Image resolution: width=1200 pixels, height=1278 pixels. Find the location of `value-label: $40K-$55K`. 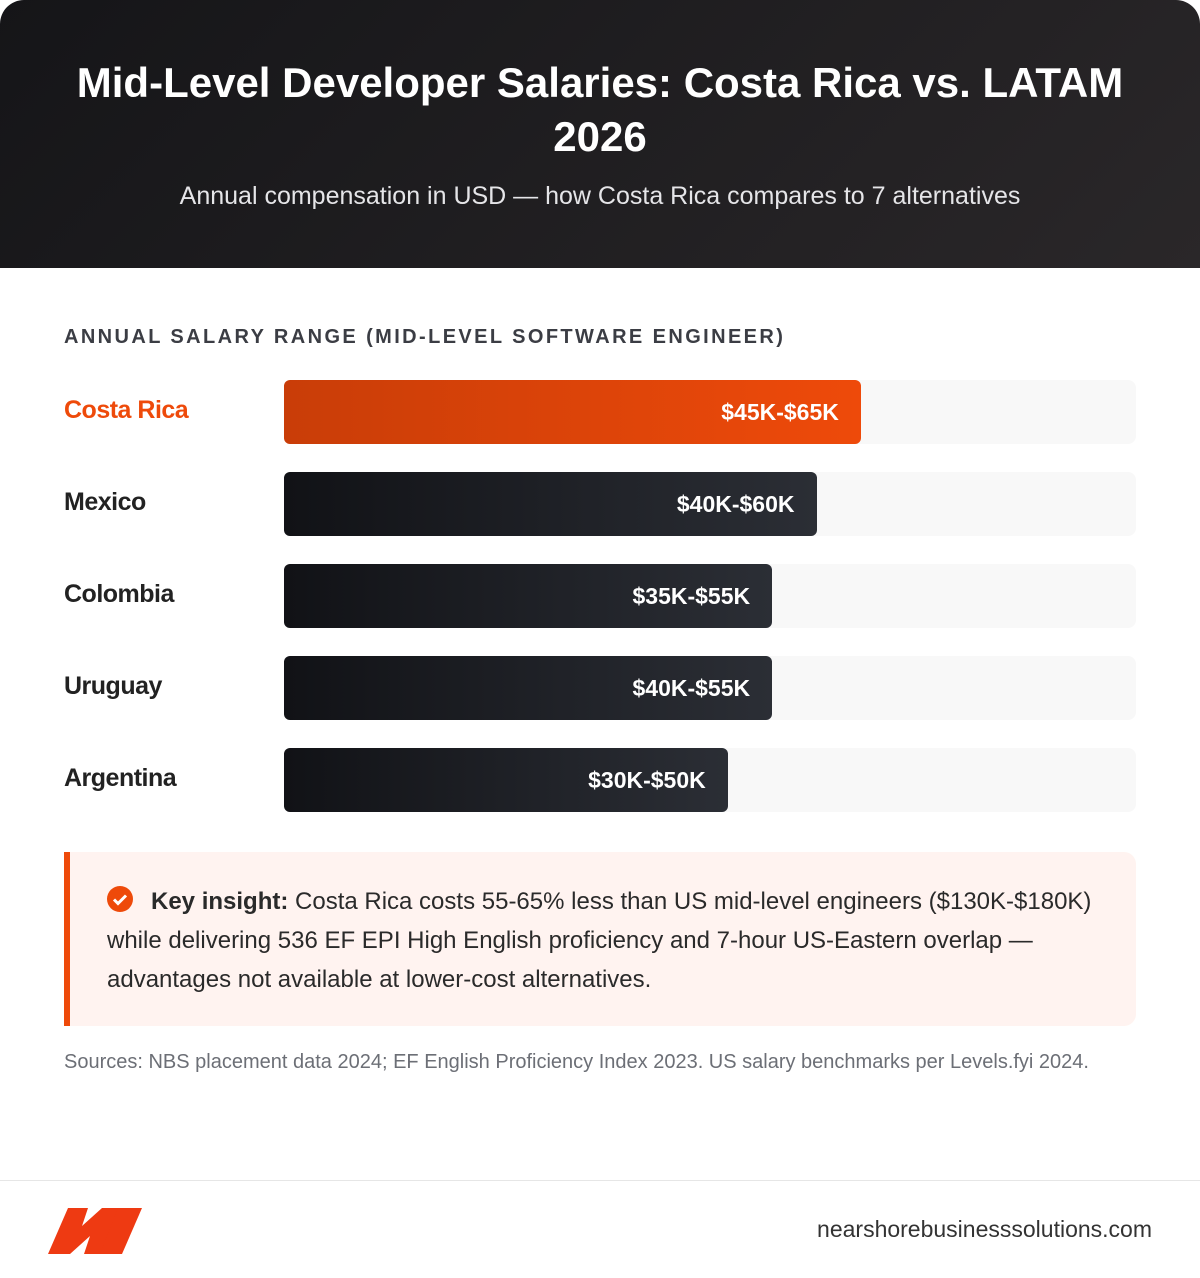

value-label: $40K-$55K is located at coordinates (691, 688).